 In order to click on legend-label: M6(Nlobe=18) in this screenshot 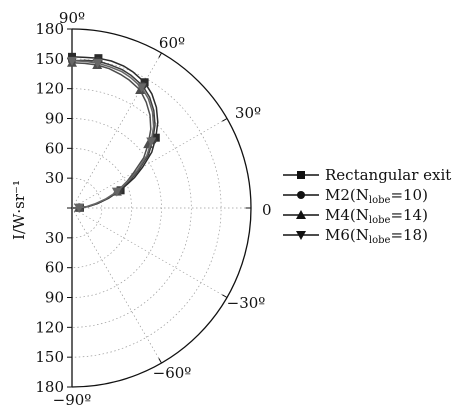, I will do `click(376, 236)`.